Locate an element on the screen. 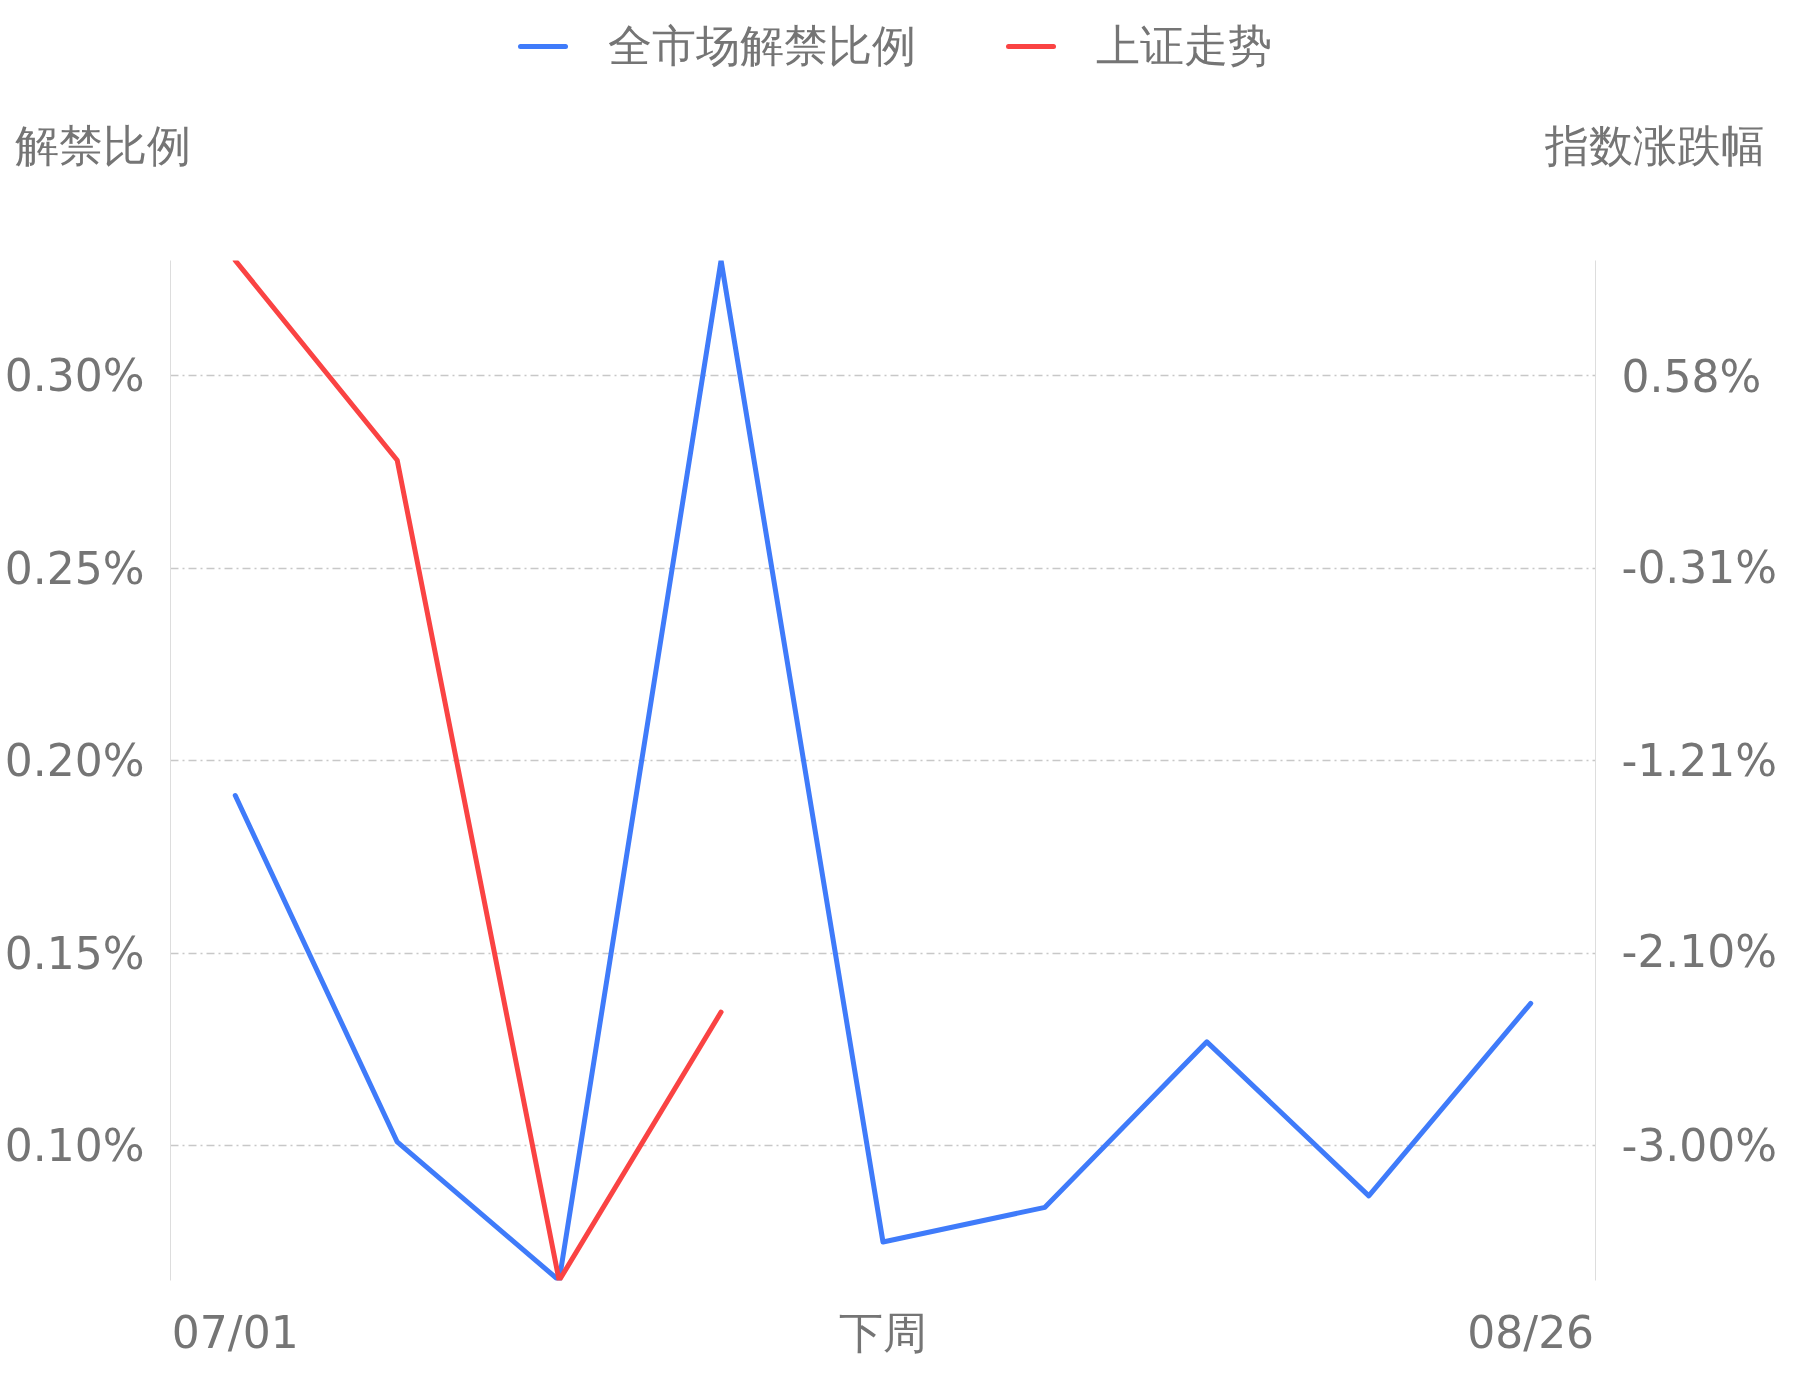  y2-tick-label: -2.10% is located at coordinates (1699, 952).